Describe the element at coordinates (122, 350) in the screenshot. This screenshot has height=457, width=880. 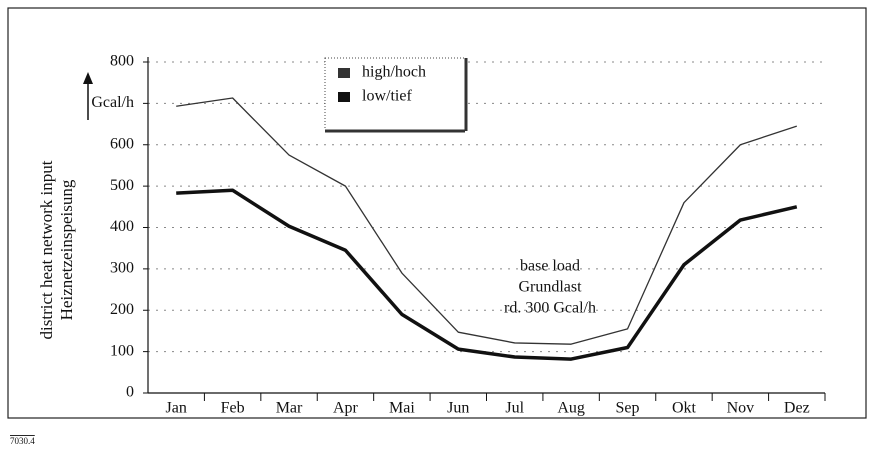
I see `y-tick-label: 100` at that location.